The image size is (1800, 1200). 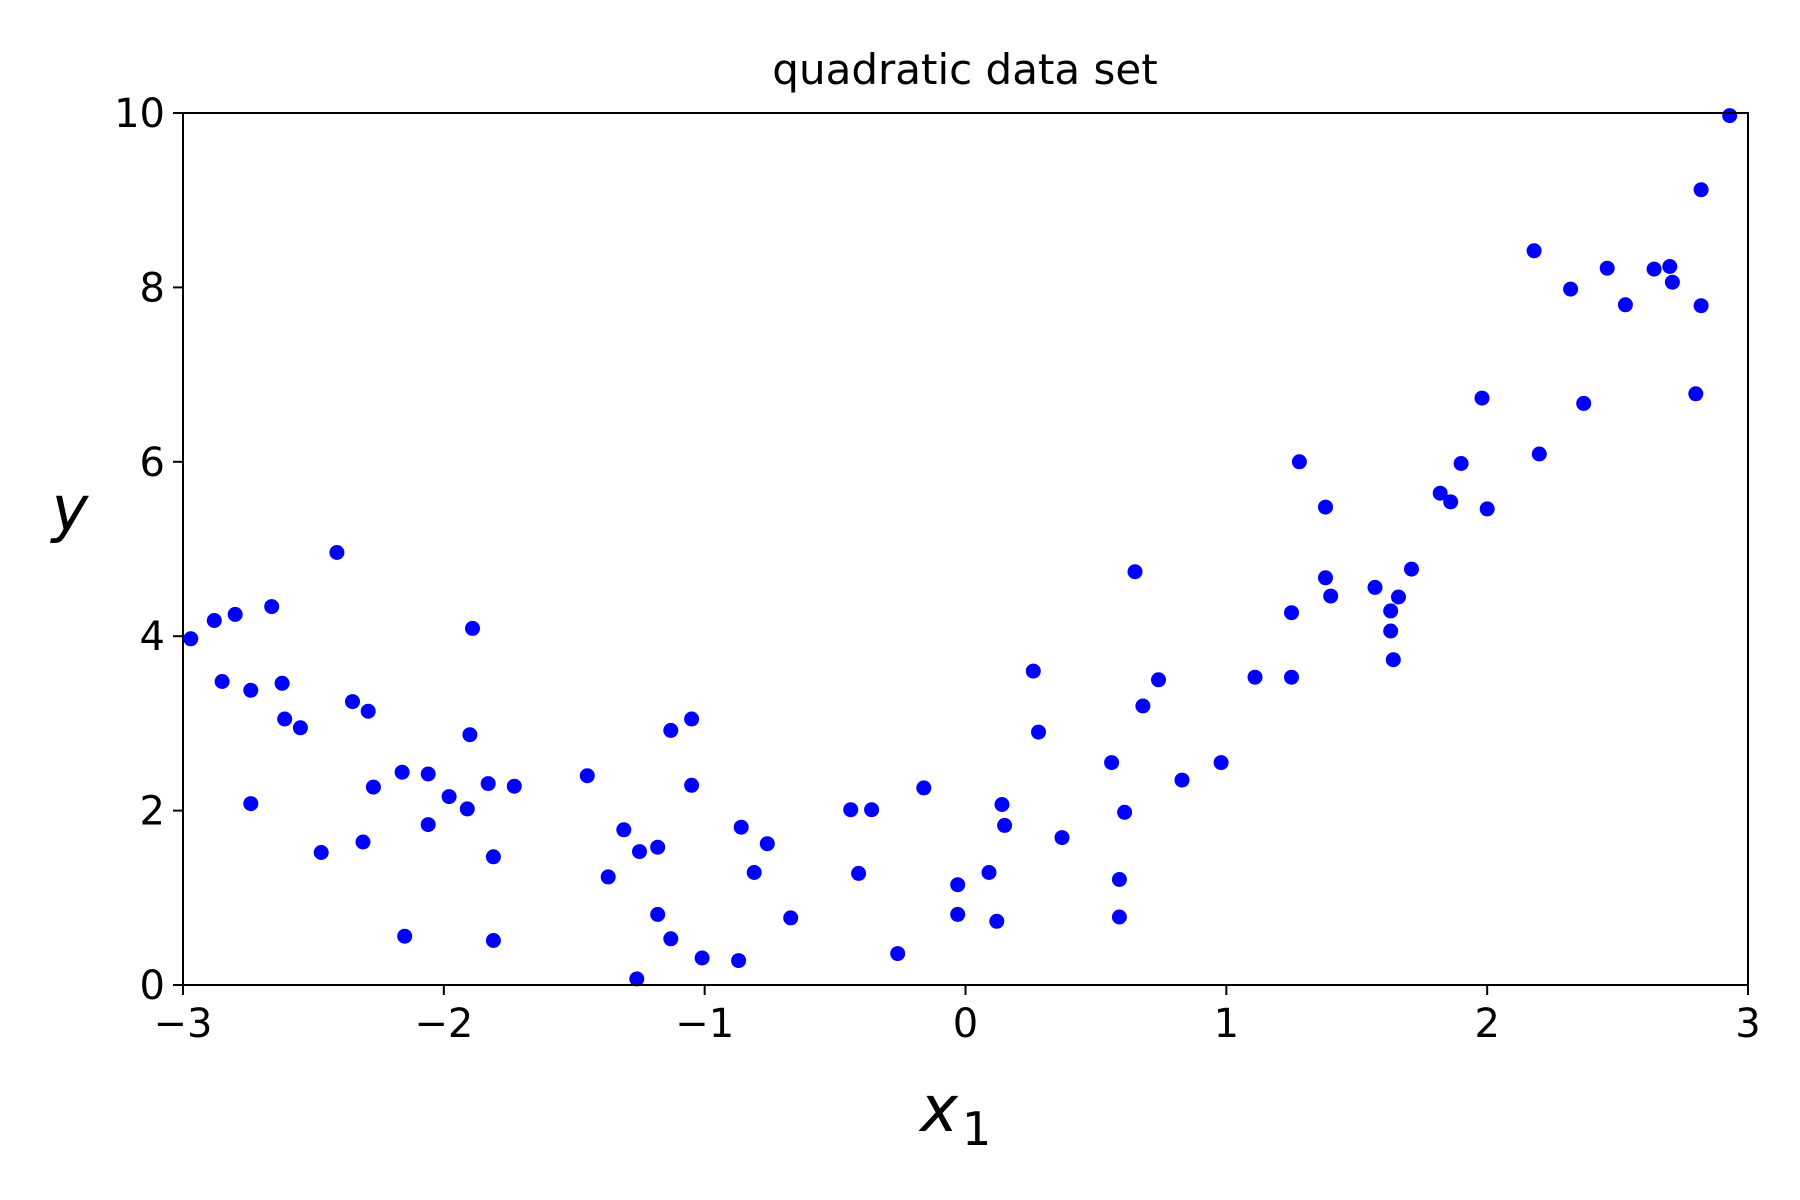 What do you see at coordinates (1747, 1024) in the screenshot?
I see `x-tick-label: 3` at bounding box center [1747, 1024].